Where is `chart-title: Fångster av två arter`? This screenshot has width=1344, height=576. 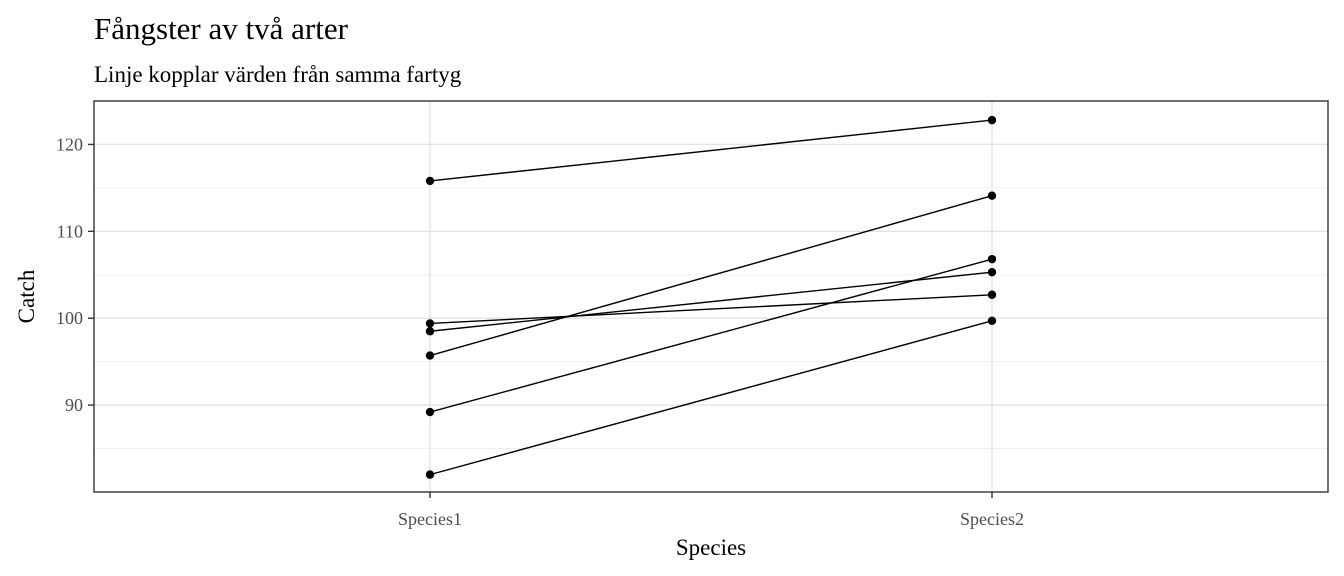
chart-title: Fångster av två arter is located at coordinates (221, 28).